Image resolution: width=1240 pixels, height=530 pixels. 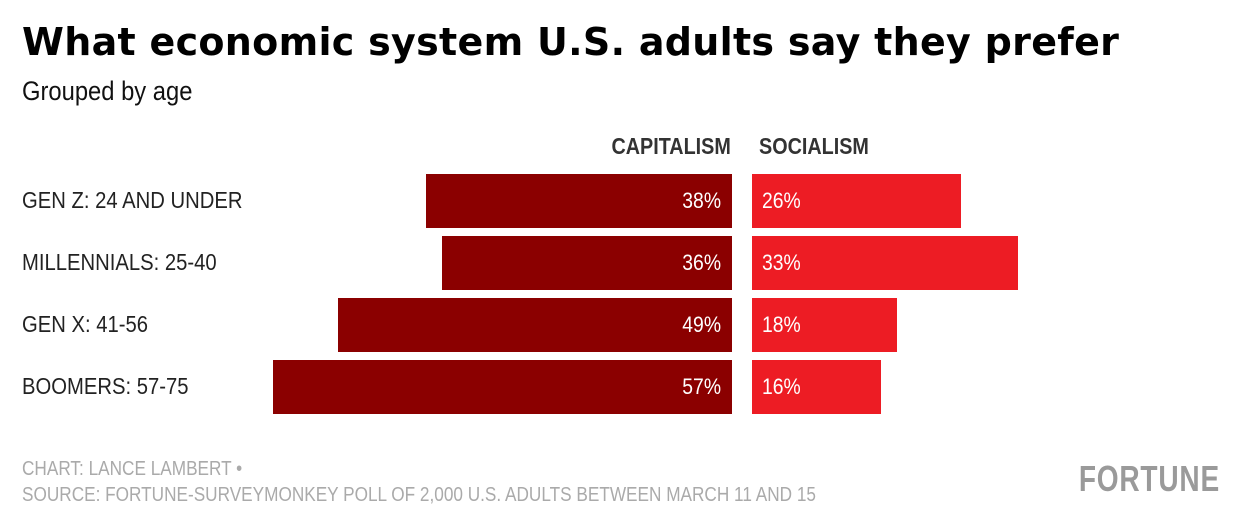 What do you see at coordinates (701, 386) in the screenshot?
I see `data-label-capitalism: 57%` at bounding box center [701, 386].